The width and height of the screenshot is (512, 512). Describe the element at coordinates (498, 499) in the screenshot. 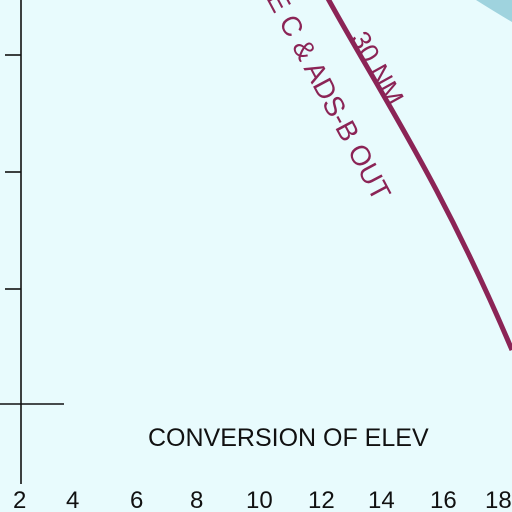

I see `tick-label: 18` at that location.